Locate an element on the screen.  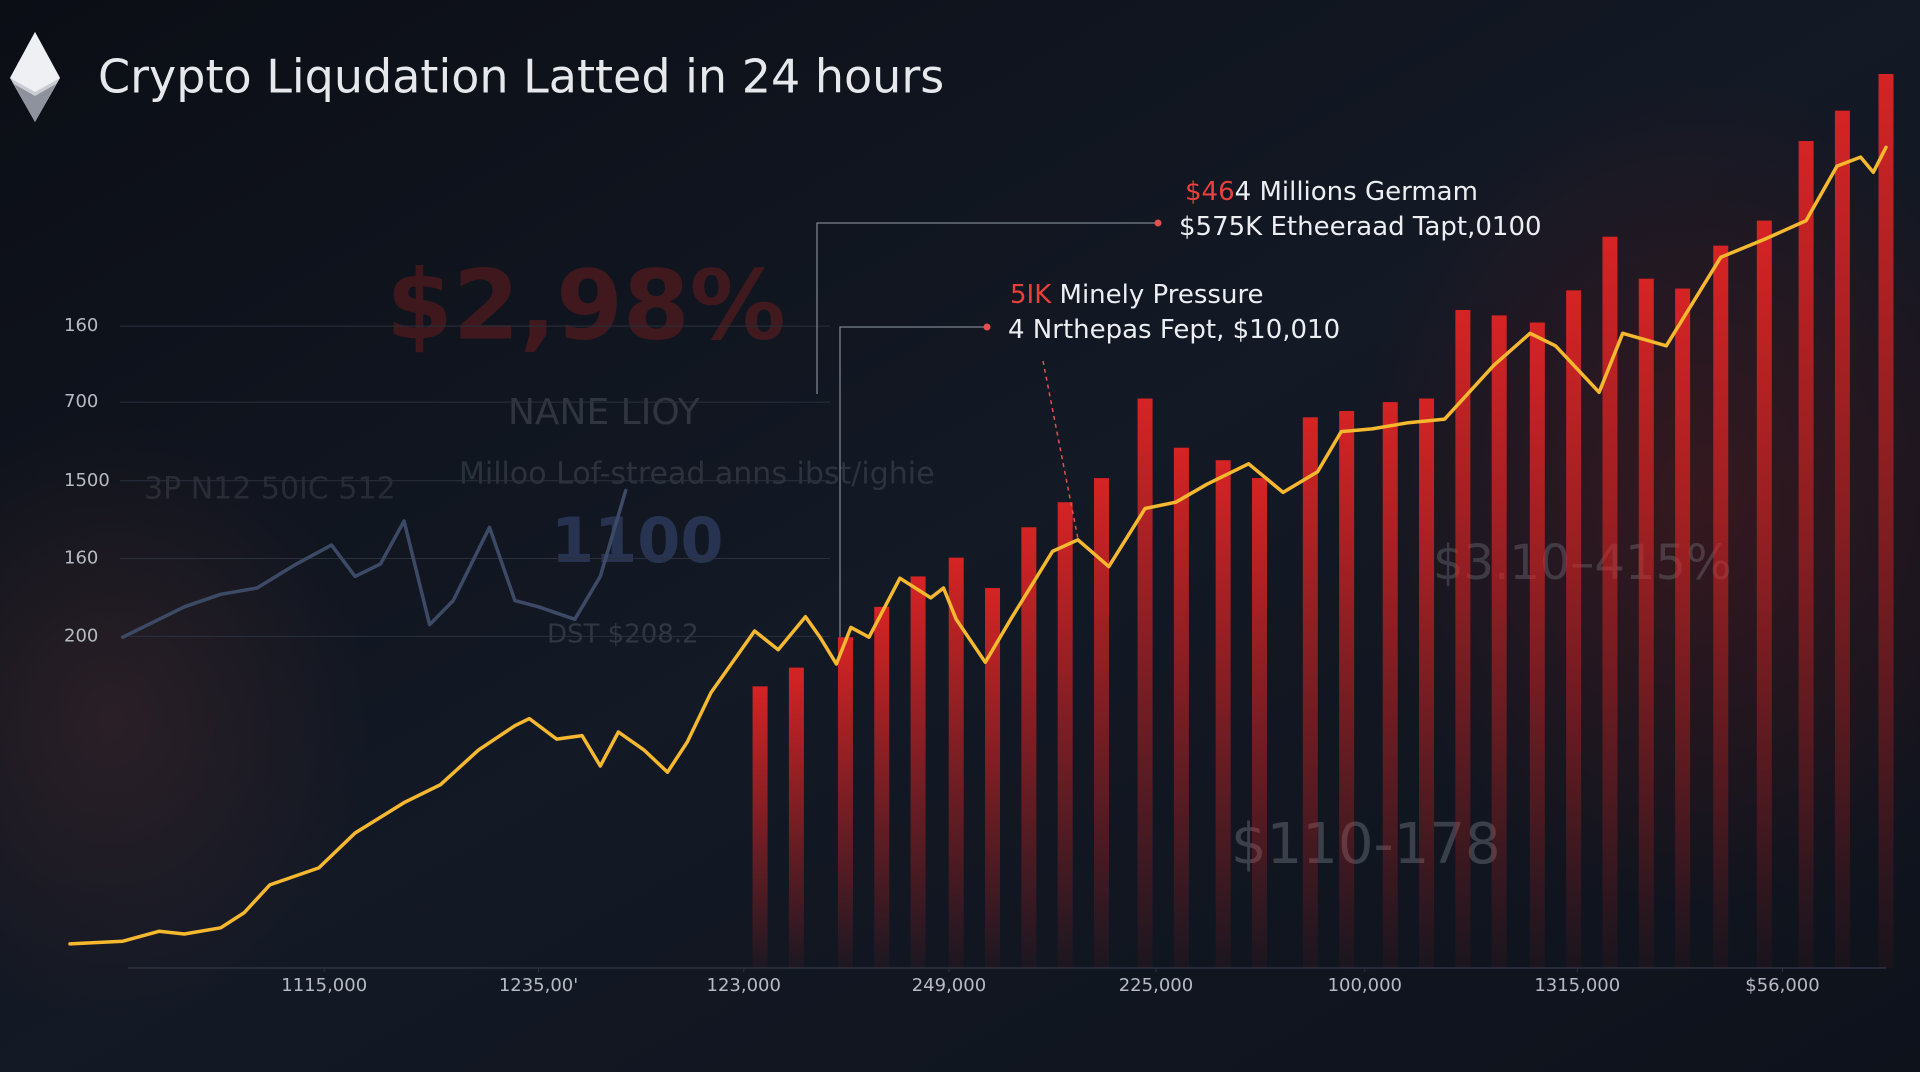
y-tick-label: 1500 is located at coordinates (87, 480).